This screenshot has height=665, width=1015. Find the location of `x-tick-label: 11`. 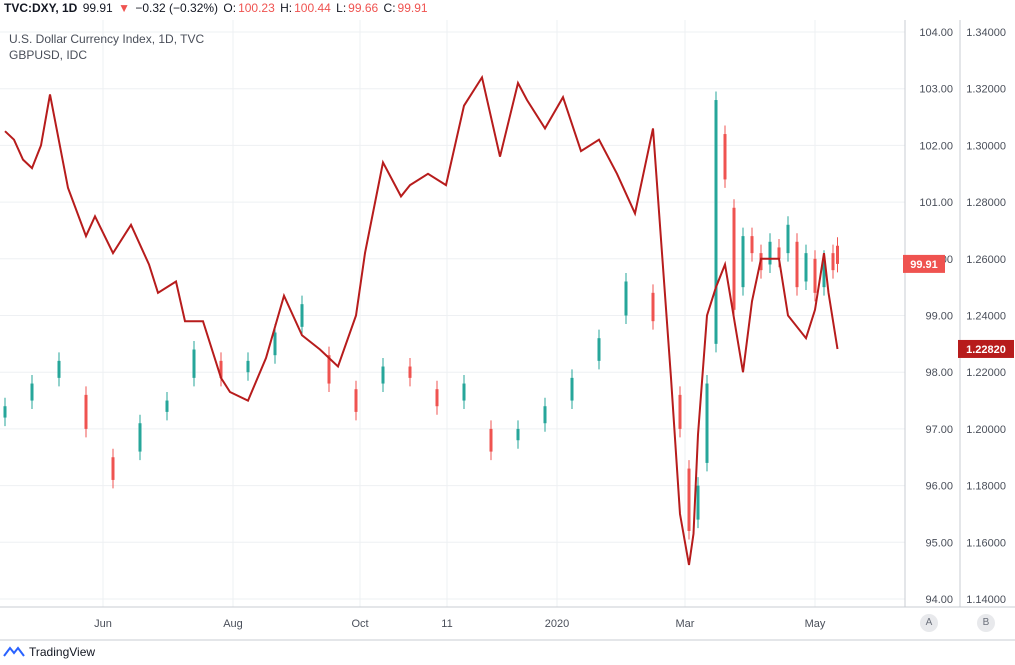

x-tick-label: 11 is located at coordinates (446, 624).